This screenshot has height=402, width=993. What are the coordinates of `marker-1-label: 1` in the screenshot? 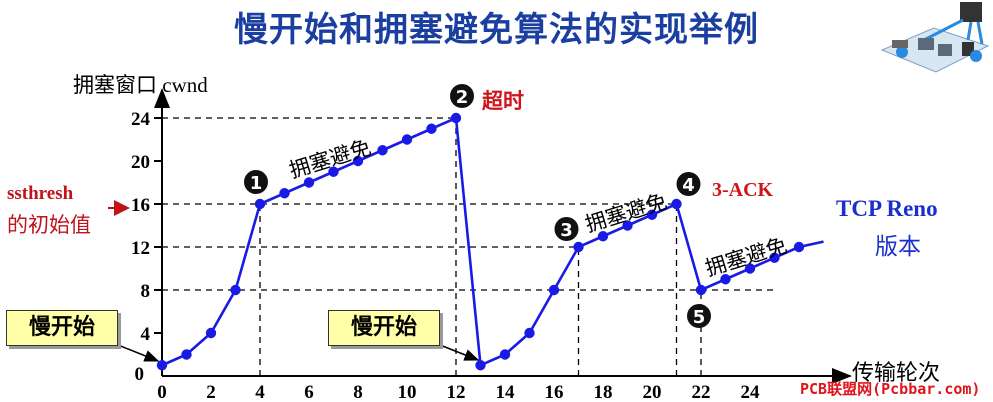 It's located at (256, 183).